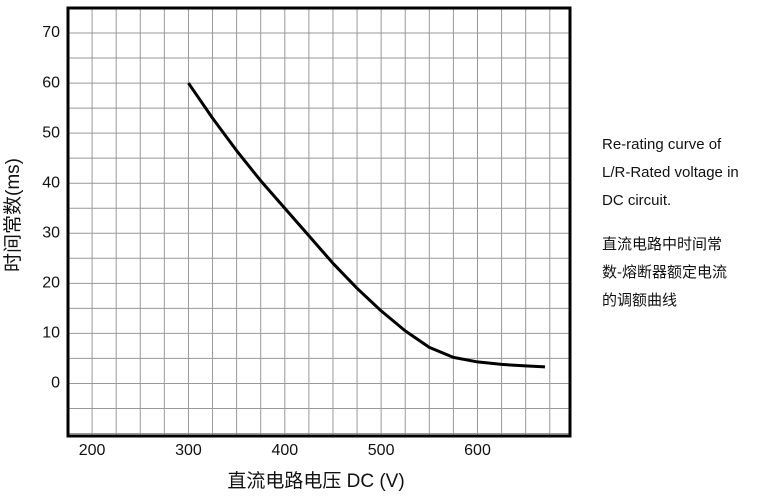  I want to click on x-tick-label: 300, so click(188, 450).